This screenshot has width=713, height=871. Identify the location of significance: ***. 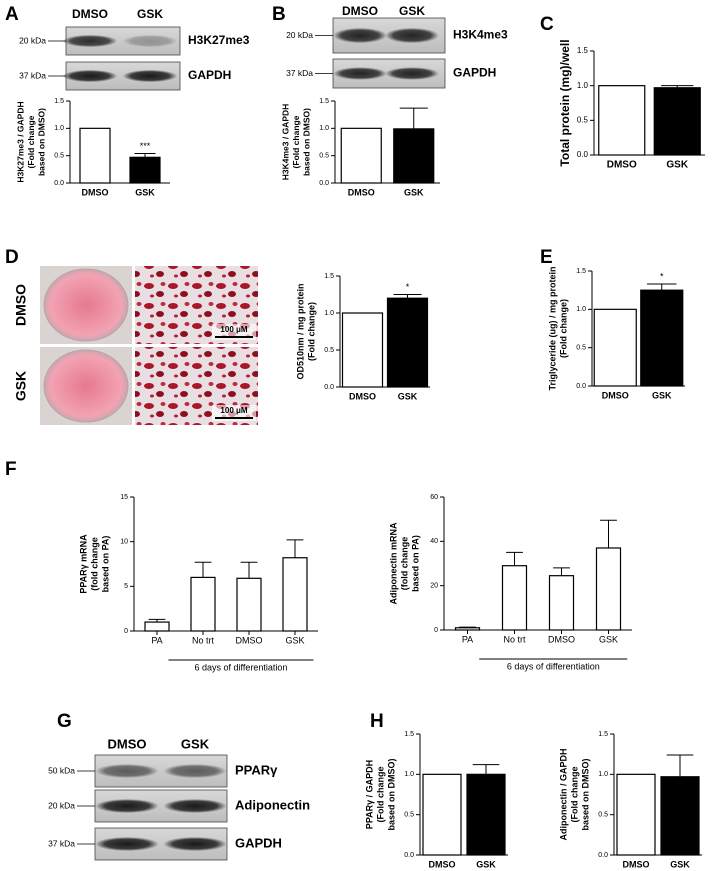
(145, 146).